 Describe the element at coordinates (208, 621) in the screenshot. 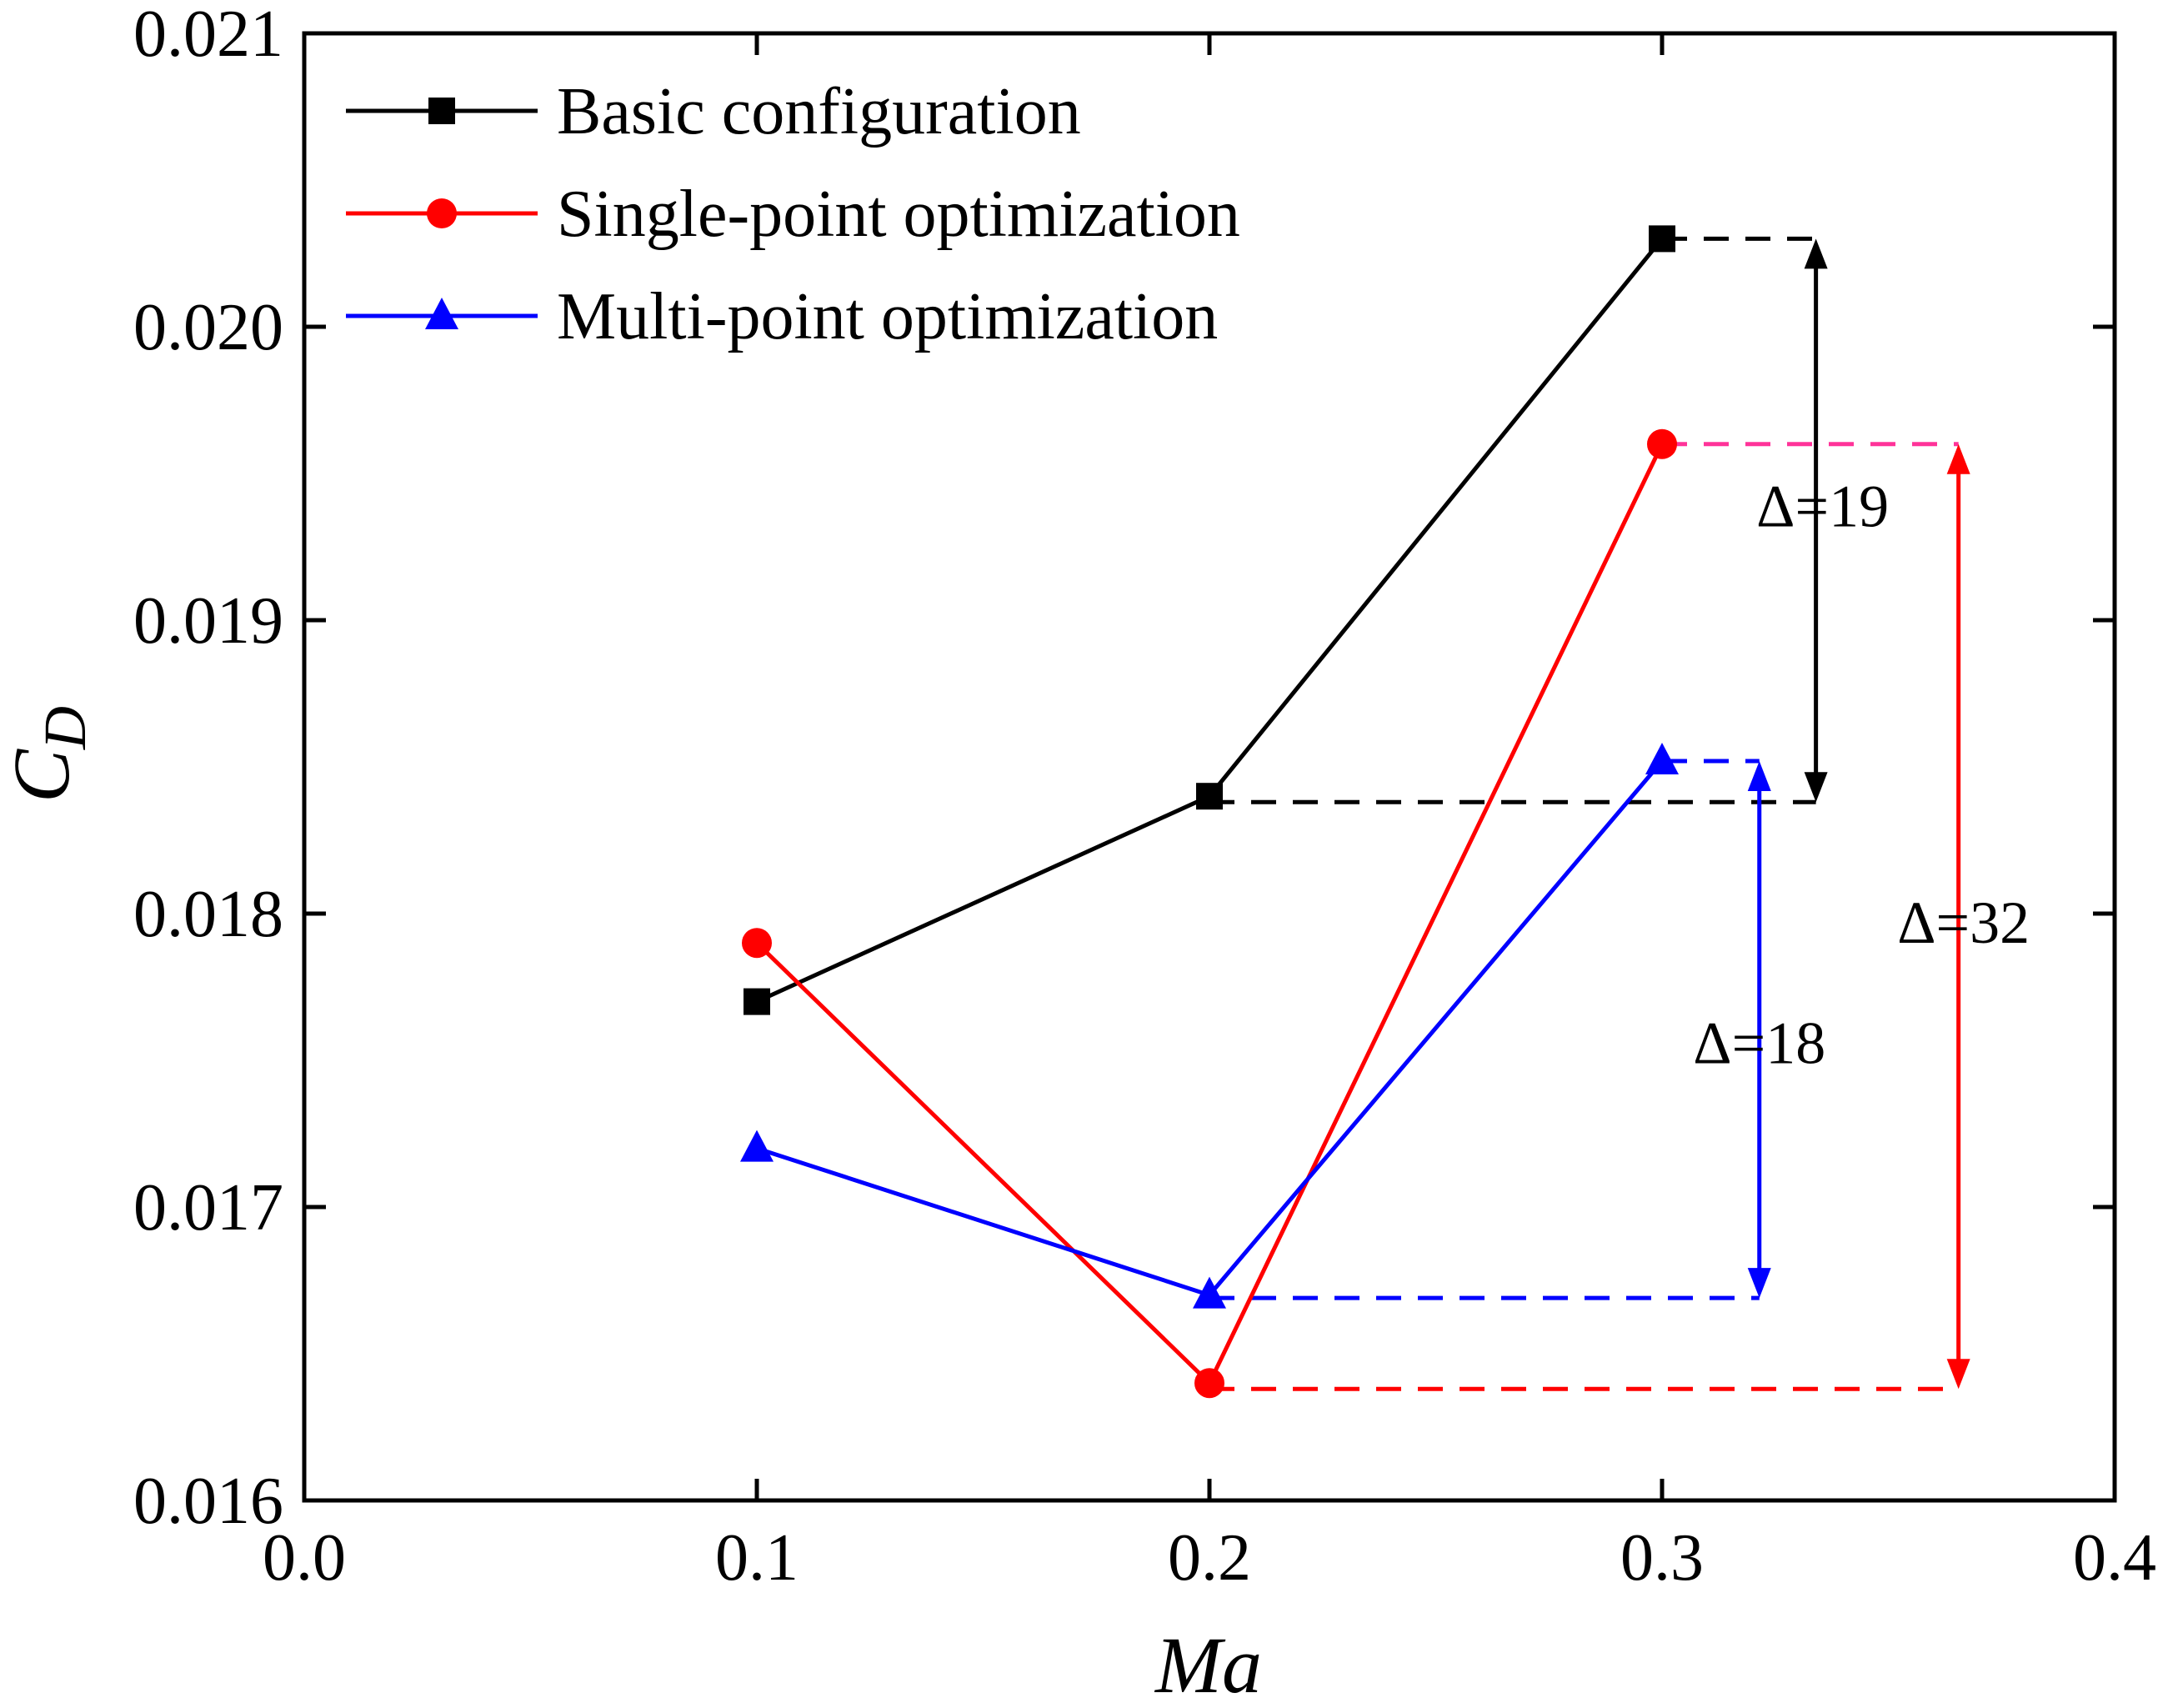

I see `y-tick-label: 0.019` at that location.